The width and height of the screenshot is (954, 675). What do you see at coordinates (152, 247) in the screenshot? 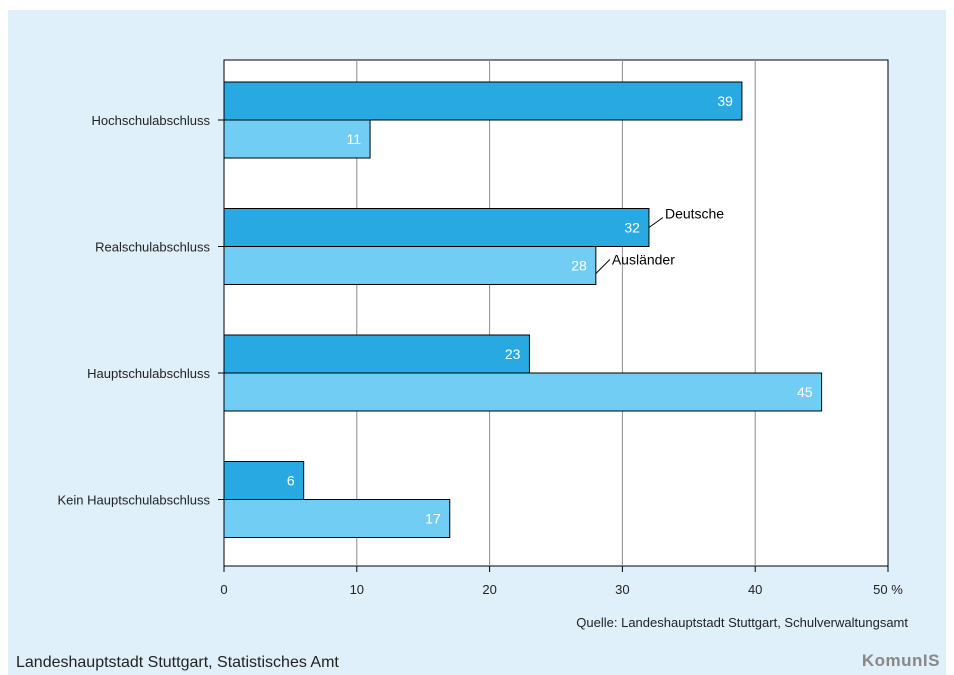
I see `category-label: Realschulabschluss` at bounding box center [152, 247].